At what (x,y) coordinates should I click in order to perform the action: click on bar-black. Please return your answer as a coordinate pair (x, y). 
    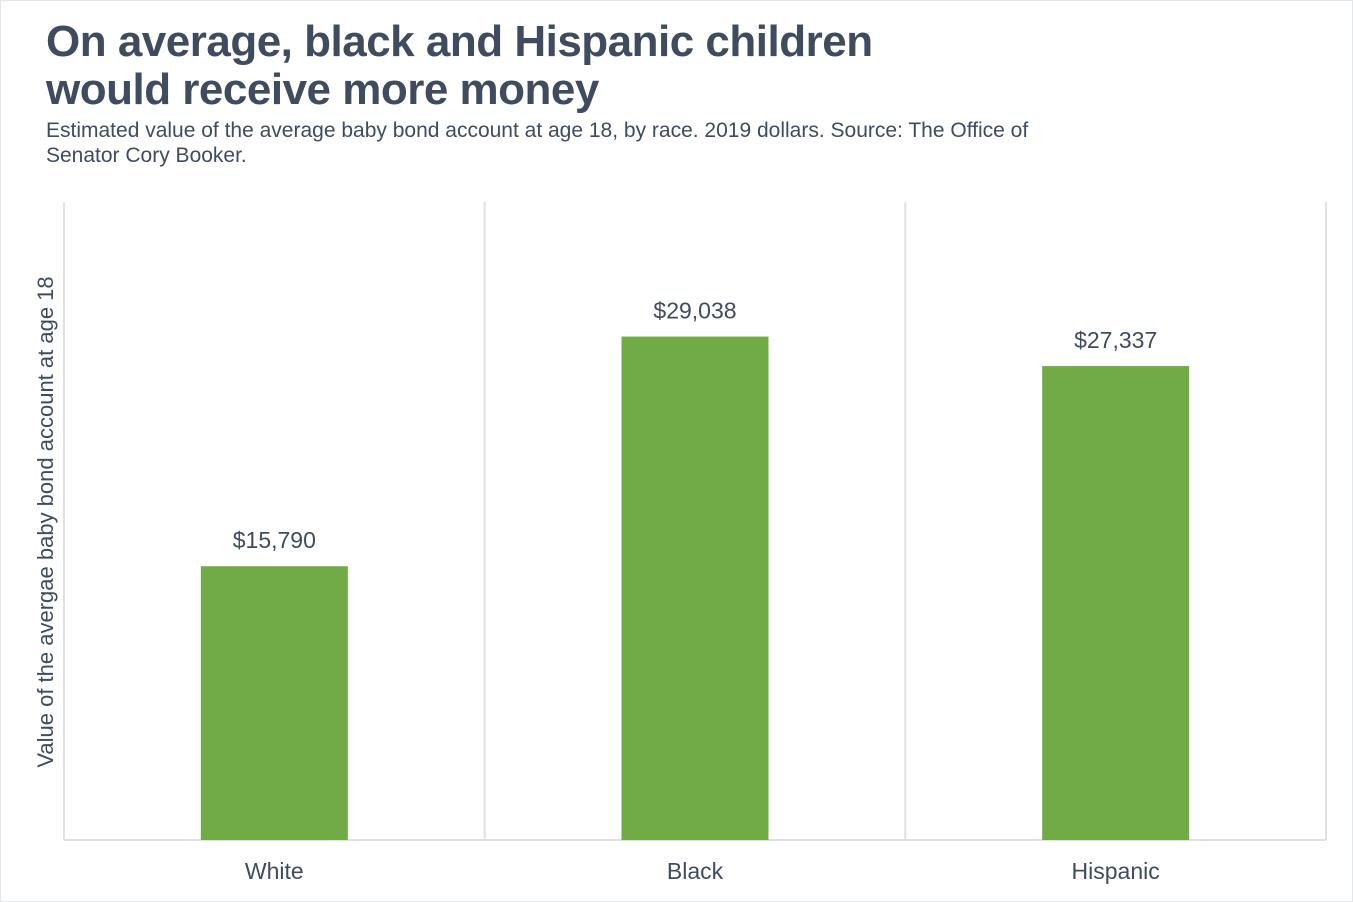
    Looking at the image, I should click on (695, 588).